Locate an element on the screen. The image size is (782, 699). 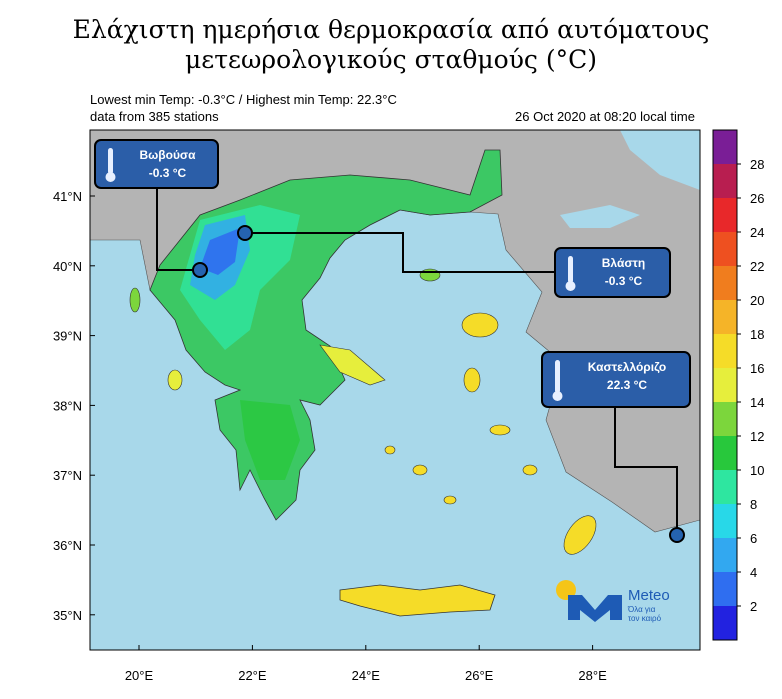
naxos is located at coordinates (420, 470).